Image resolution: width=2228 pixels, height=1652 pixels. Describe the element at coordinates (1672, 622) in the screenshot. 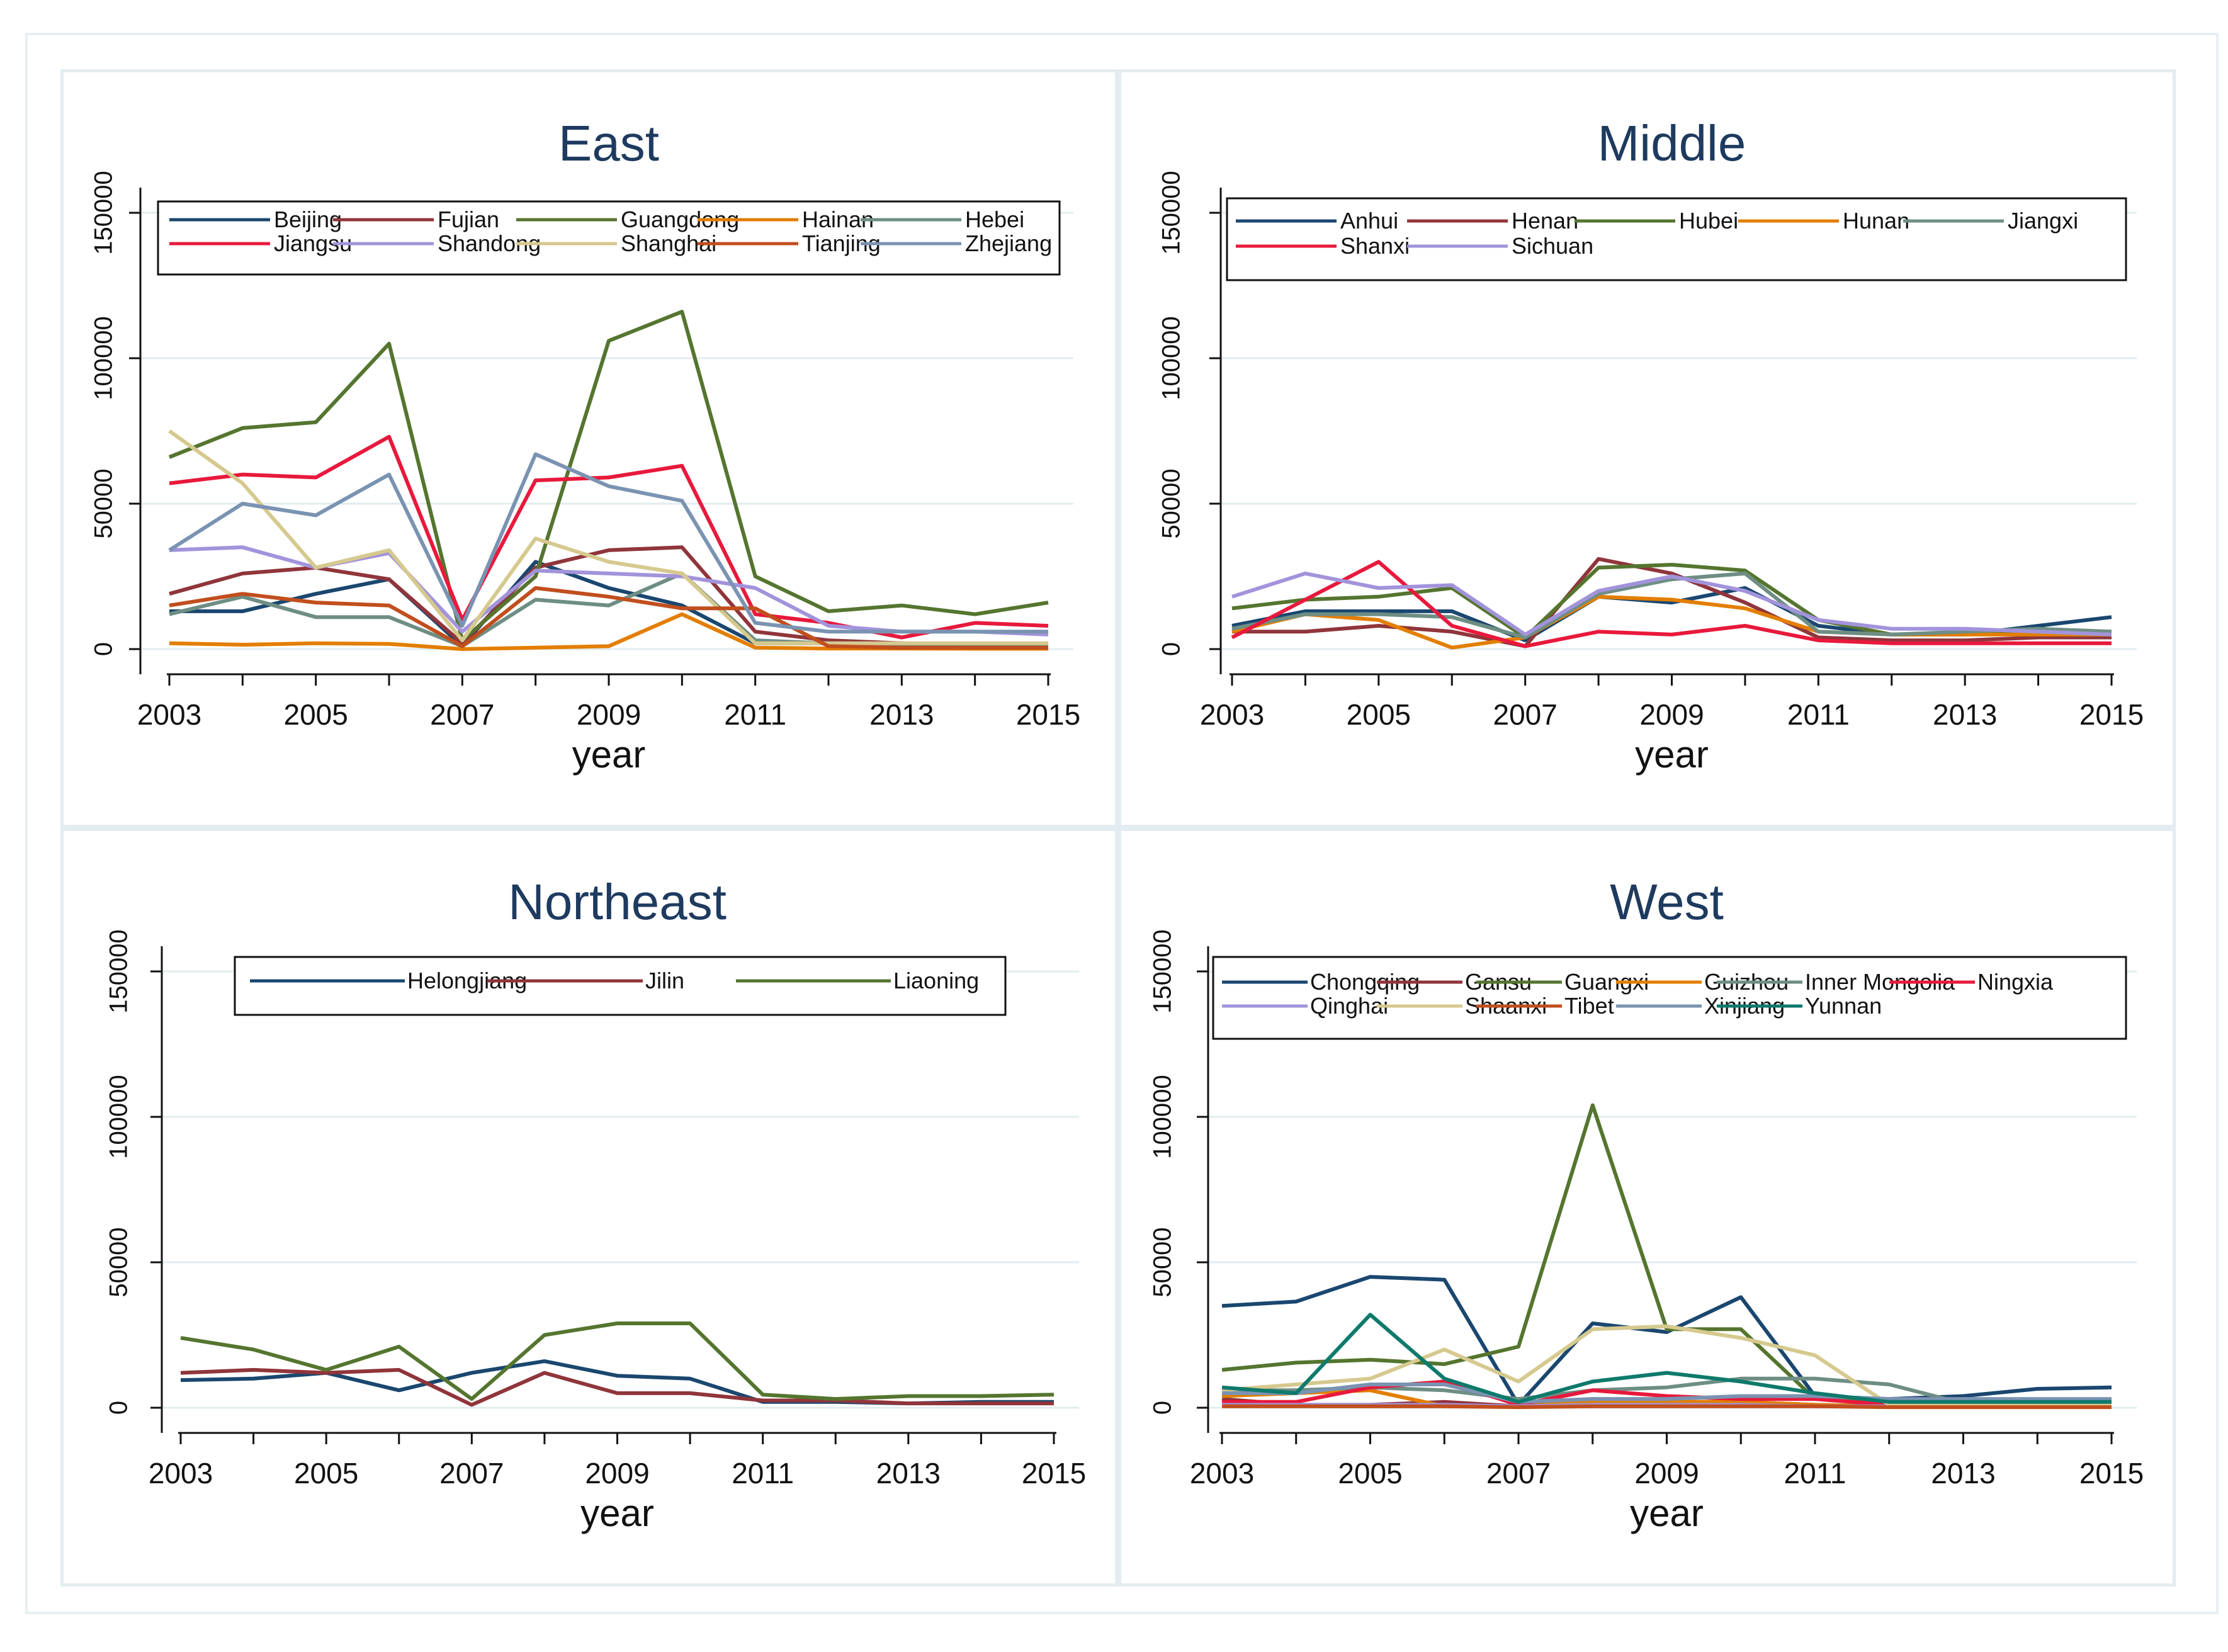

I see `series-line-hunan` at that location.